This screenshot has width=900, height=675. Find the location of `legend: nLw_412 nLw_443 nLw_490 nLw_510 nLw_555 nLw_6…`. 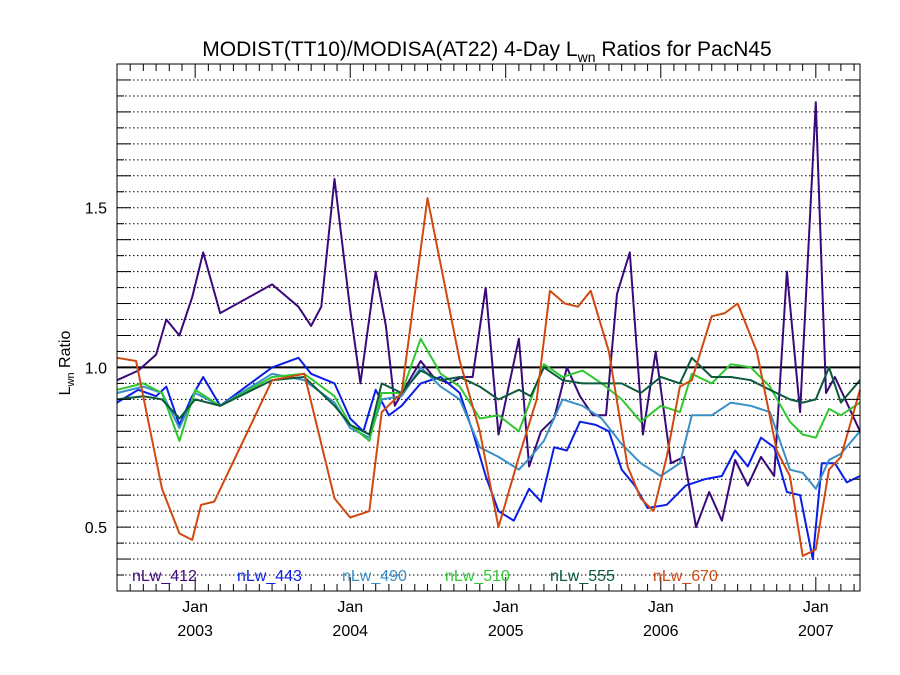

legend: nLw_412 nLw_443 nLw_490 nLw_510 nLw_555 nLw_6… is located at coordinates (425, 576).